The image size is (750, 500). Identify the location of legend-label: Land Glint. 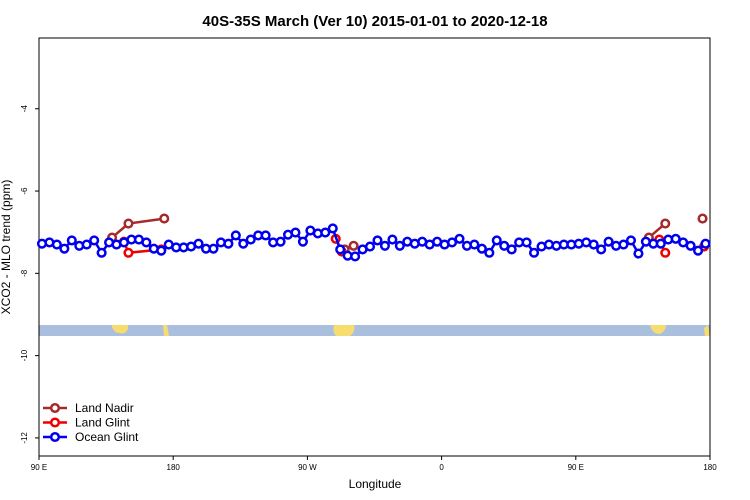
(102, 423).